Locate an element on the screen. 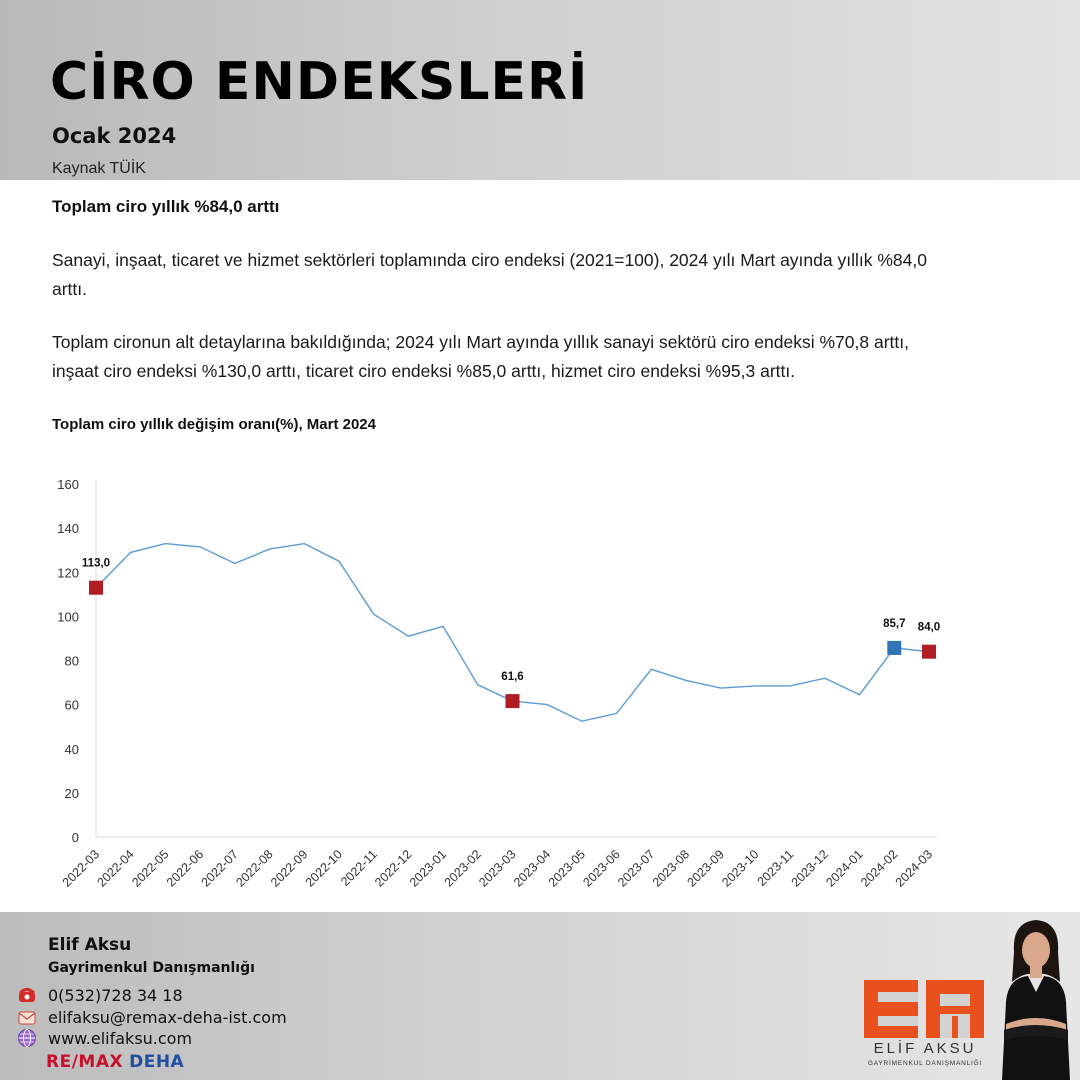 The width and height of the screenshot is (1080, 1080). x-tick-label: 2023-08 is located at coordinates (671, 868).